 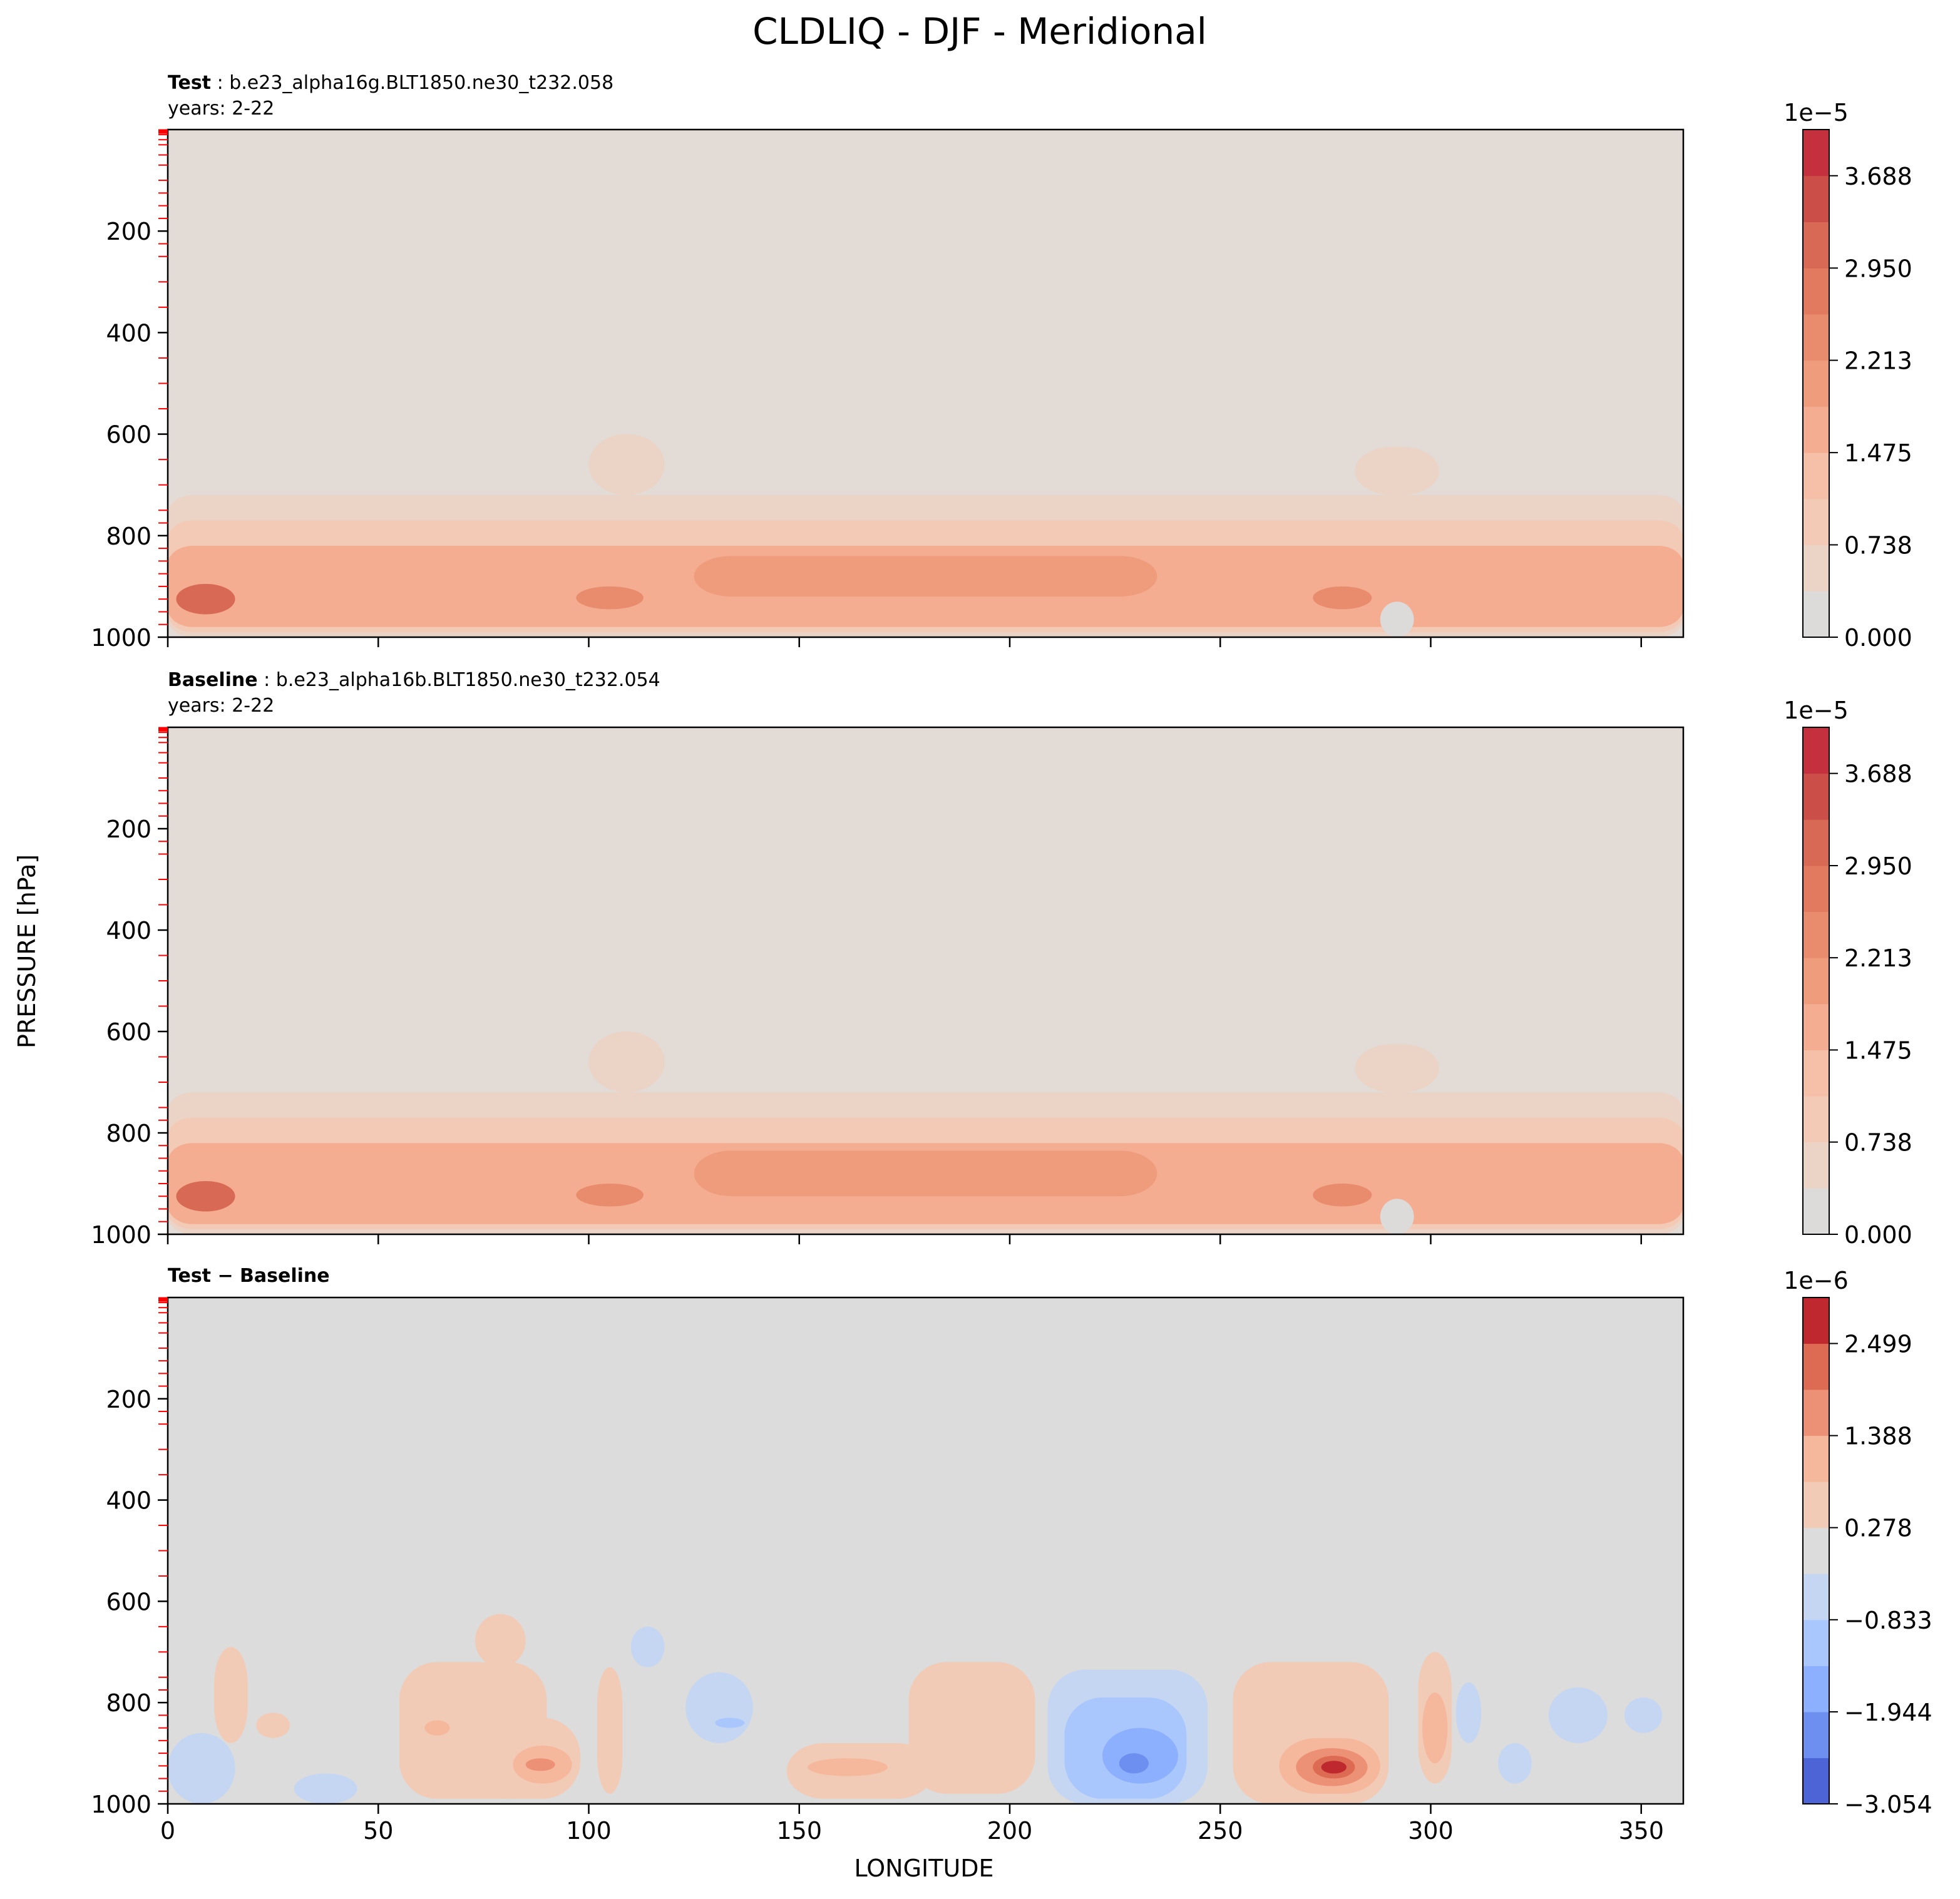 What do you see at coordinates (1816, 1280) in the screenshot?
I see `colorbar-exponent: 1e−6` at bounding box center [1816, 1280].